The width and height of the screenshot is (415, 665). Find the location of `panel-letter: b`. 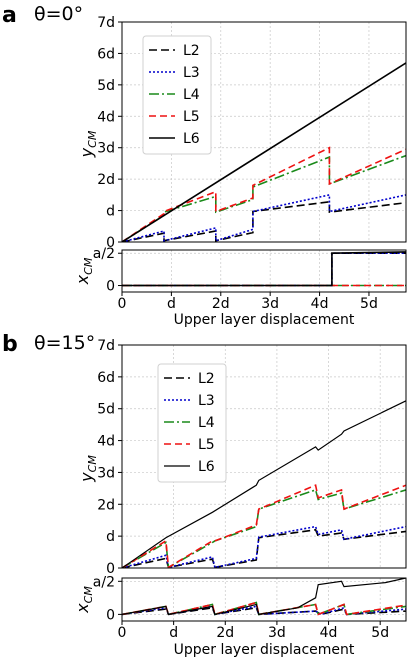

panel-letter: b is located at coordinates (10, 344).